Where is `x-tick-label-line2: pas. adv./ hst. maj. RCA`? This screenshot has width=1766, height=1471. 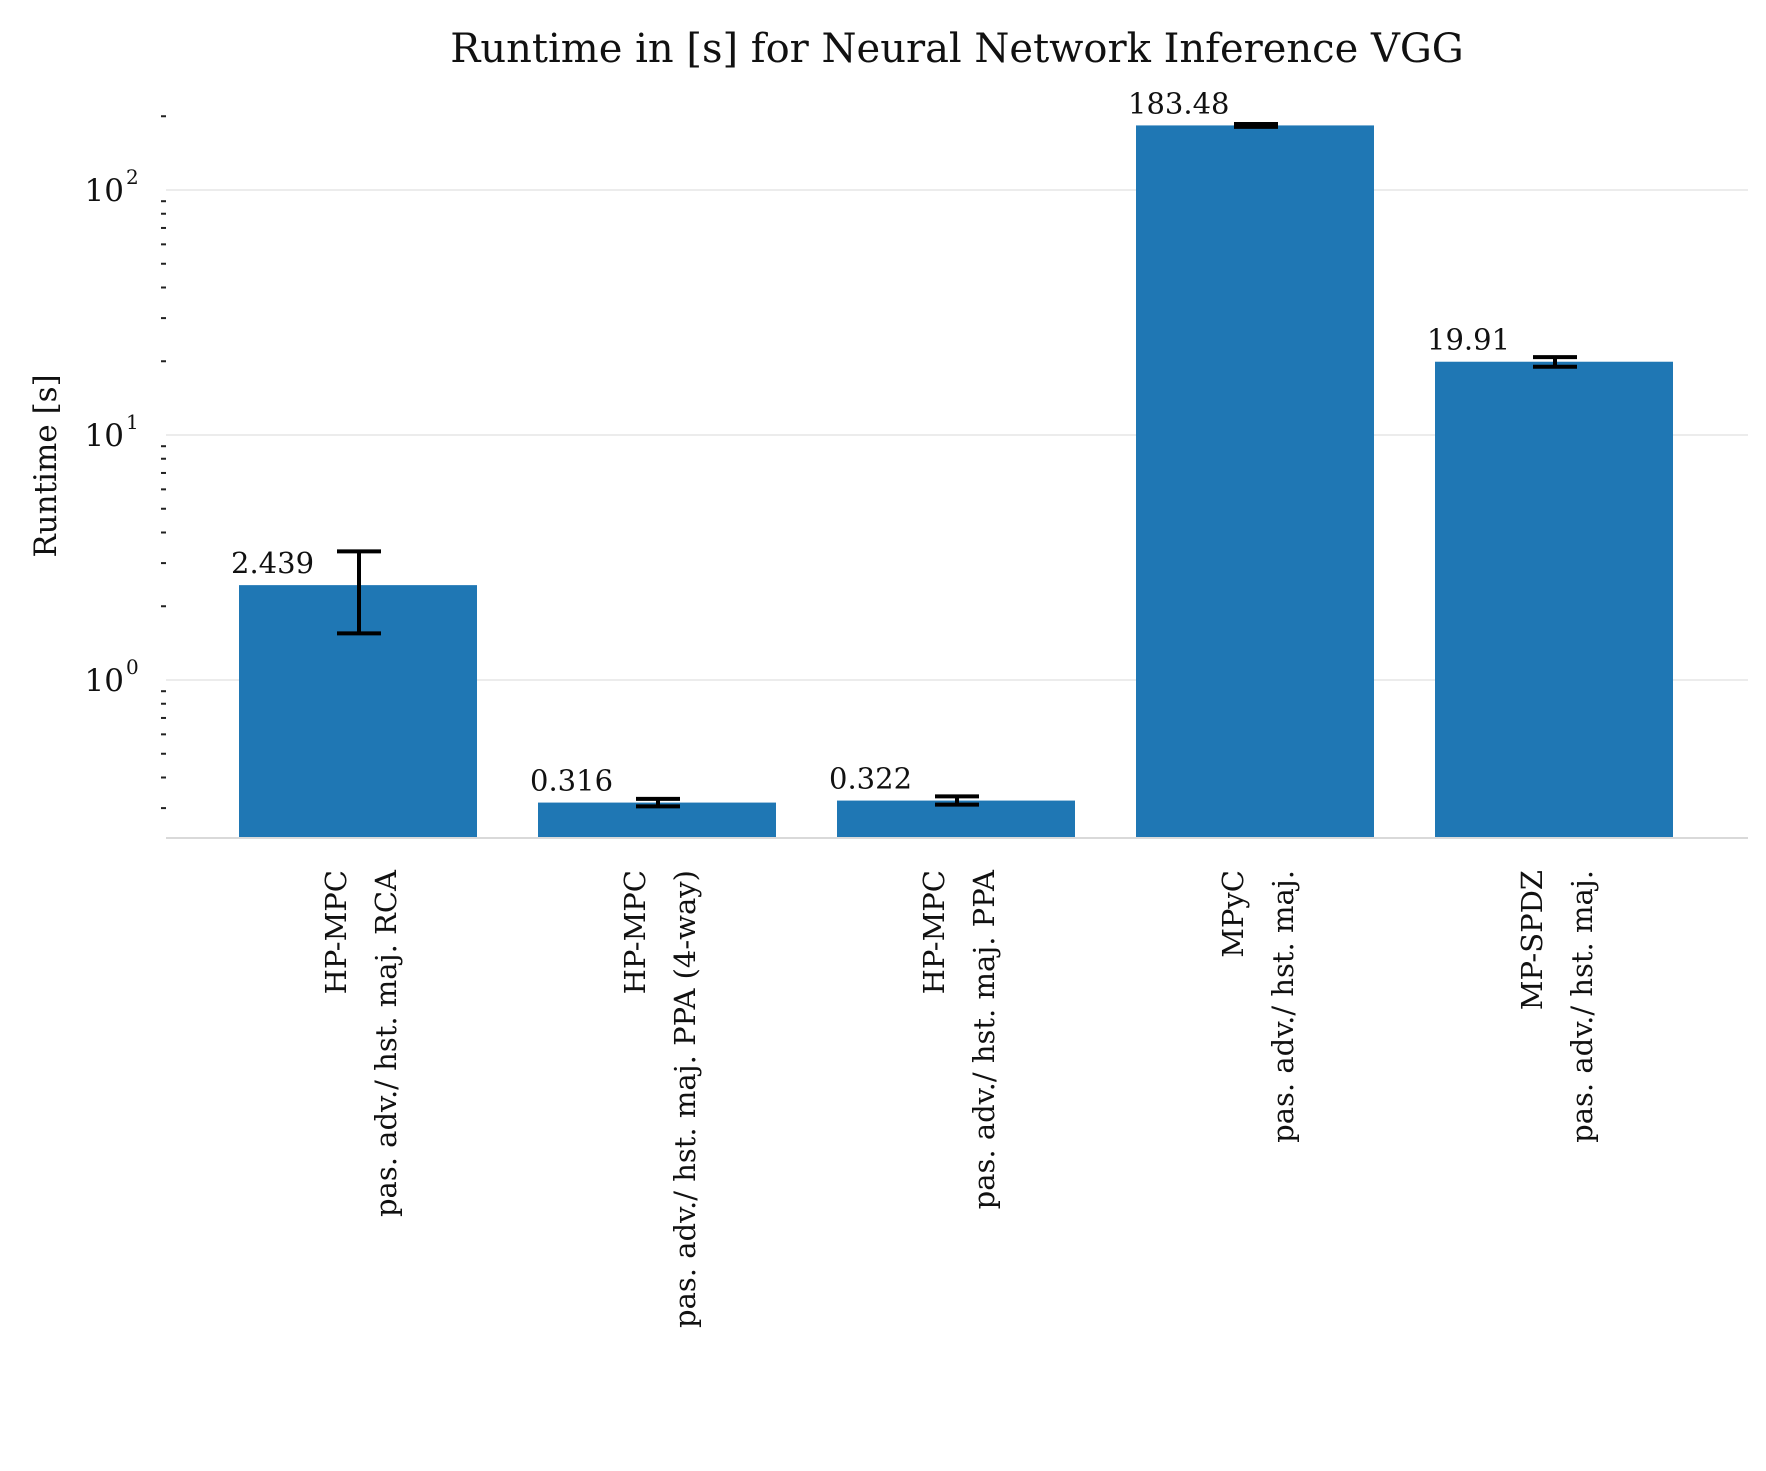
x-tick-label-line2: pas. adv./ hst. maj. RCA is located at coordinates (386, 1043).